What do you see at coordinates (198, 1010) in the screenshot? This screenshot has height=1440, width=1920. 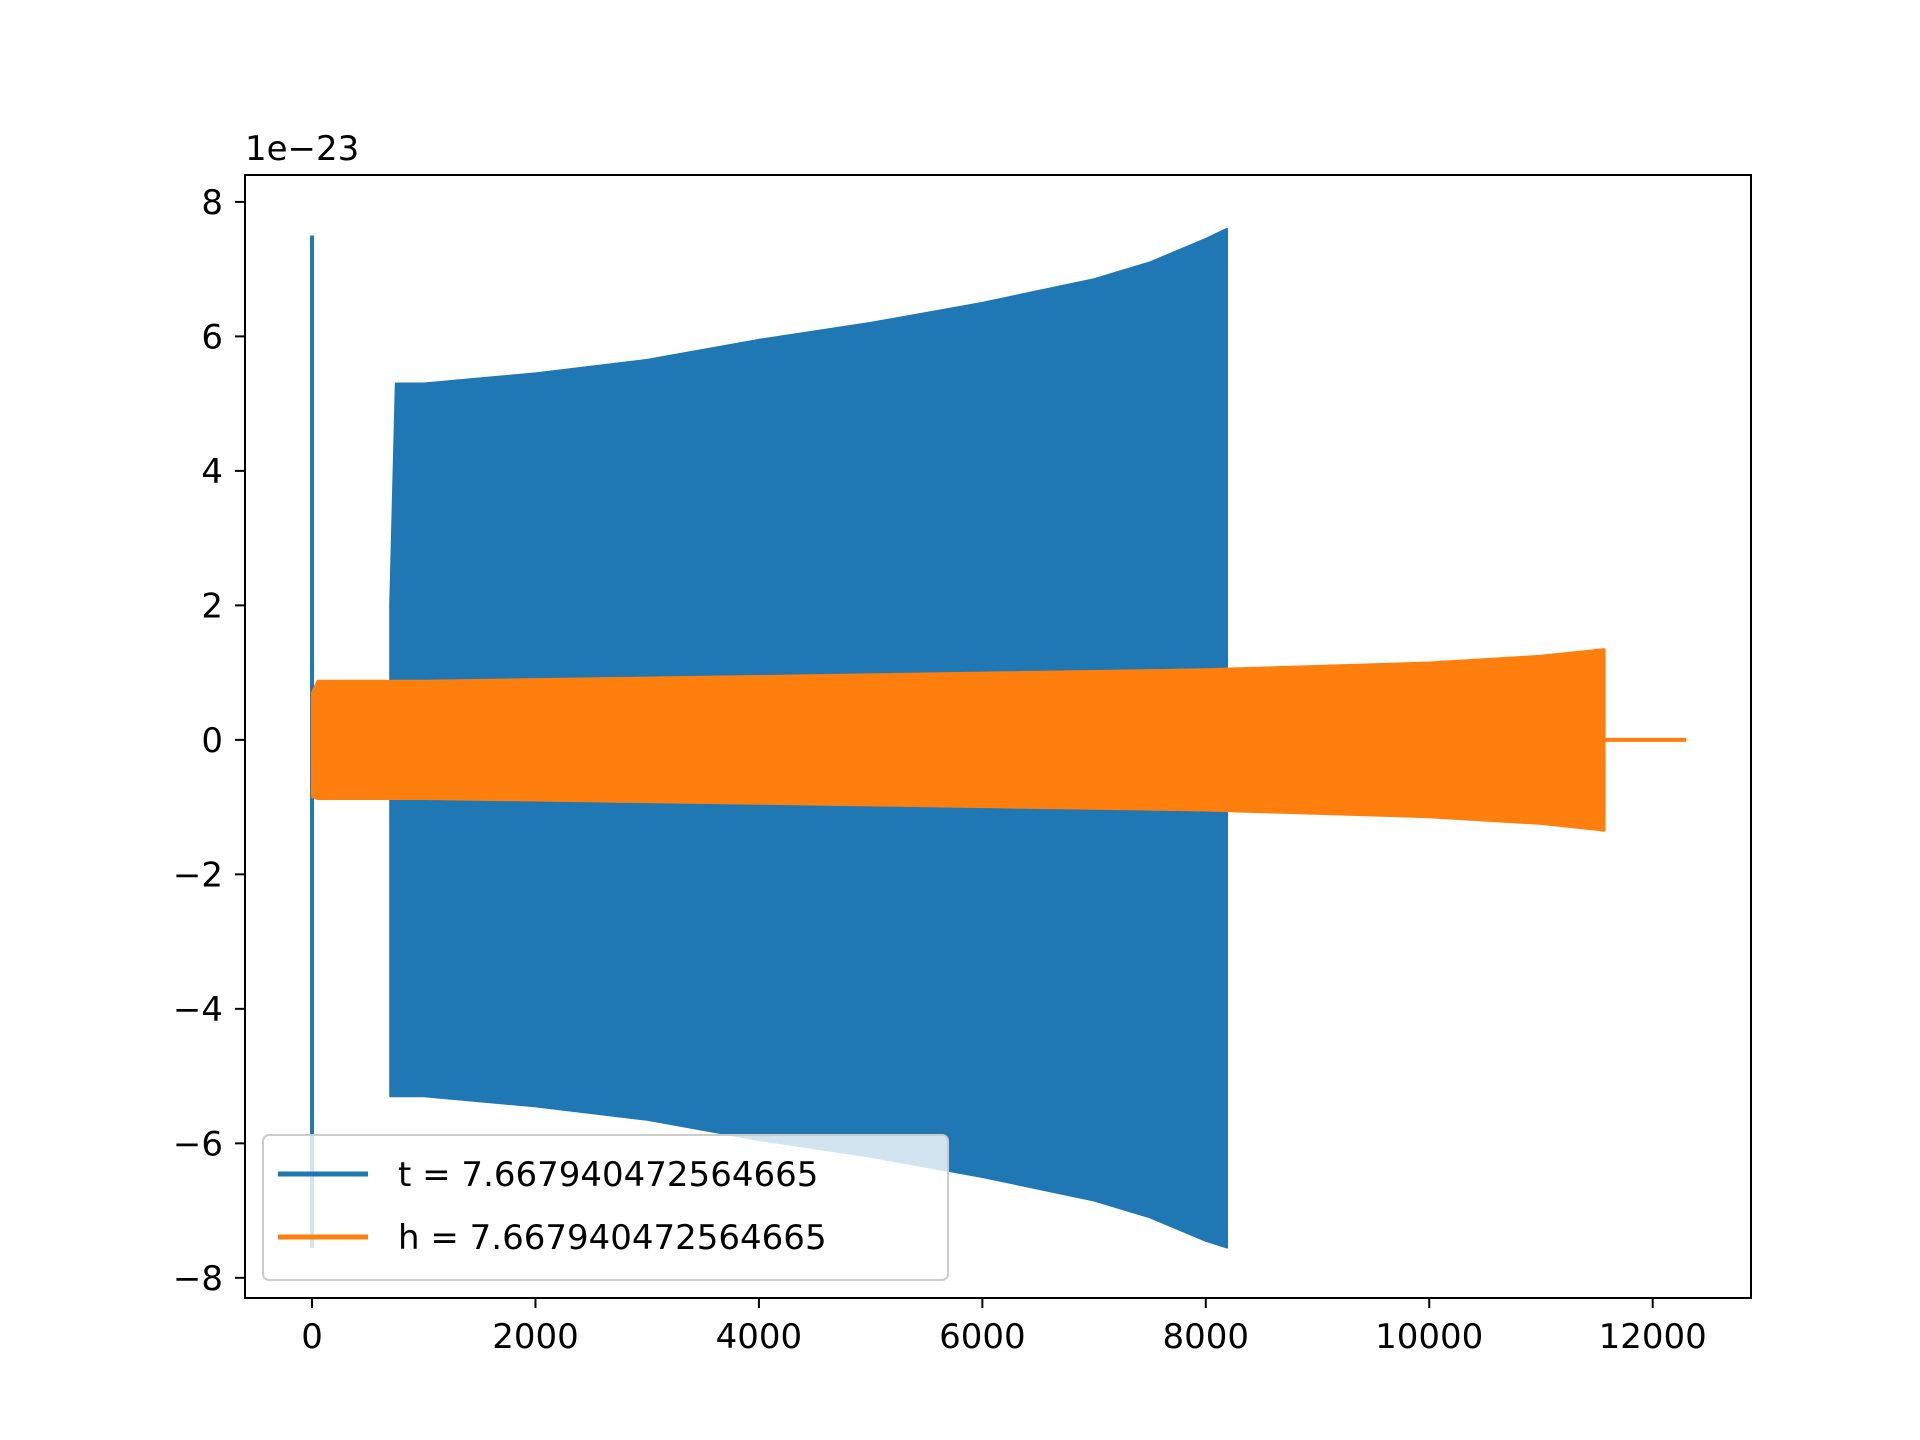 I see `y-tick-label: −4` at bounding box center [198, 1010].